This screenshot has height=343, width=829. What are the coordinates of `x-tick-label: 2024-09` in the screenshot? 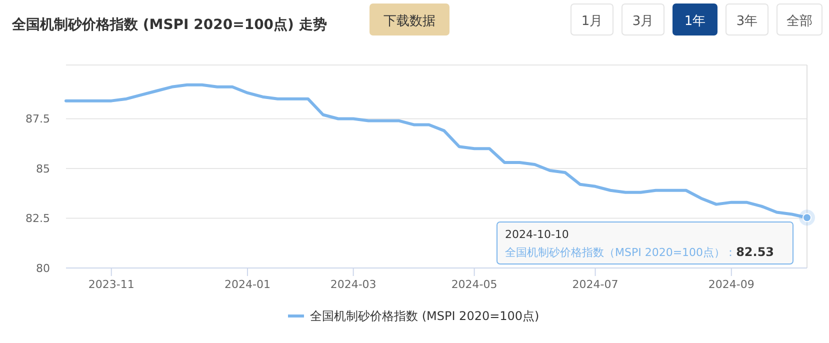 It's located at (731, 284).